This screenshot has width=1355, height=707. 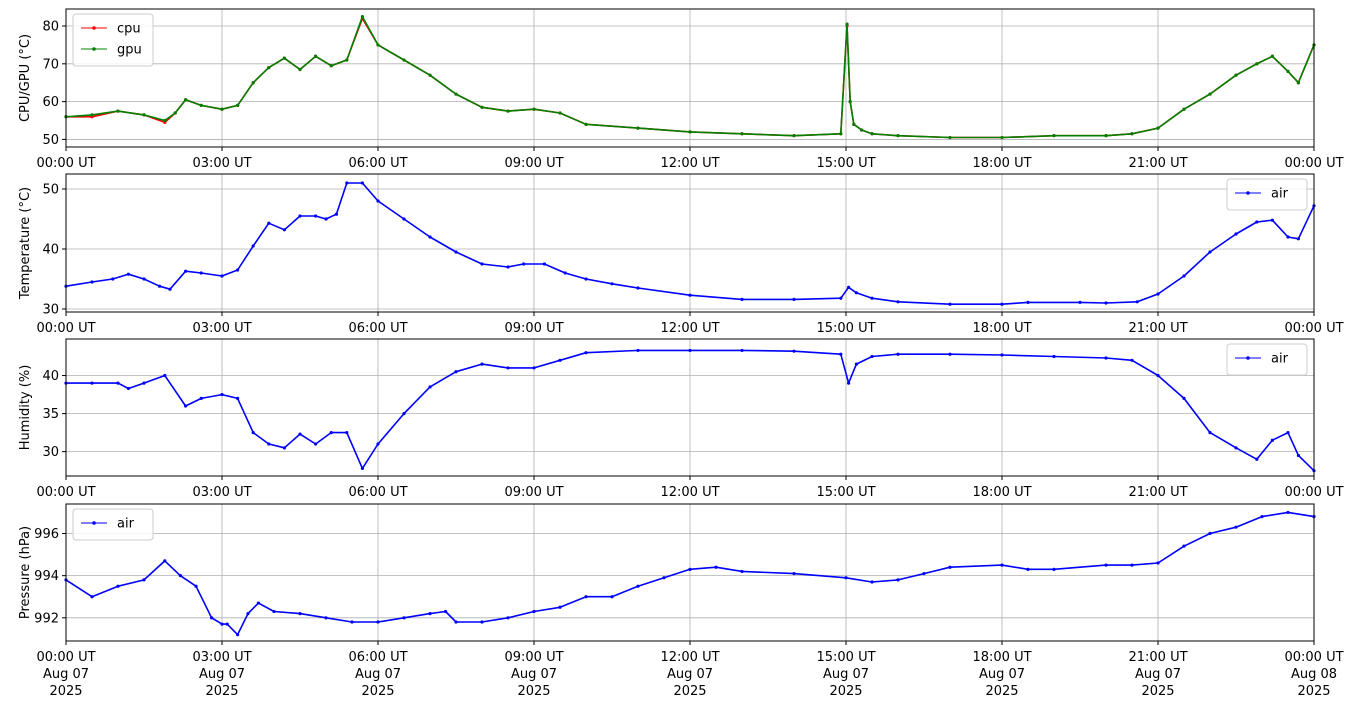 I want to click on y-axis-label: Pressure (hPa), so click(x=25, y=572).